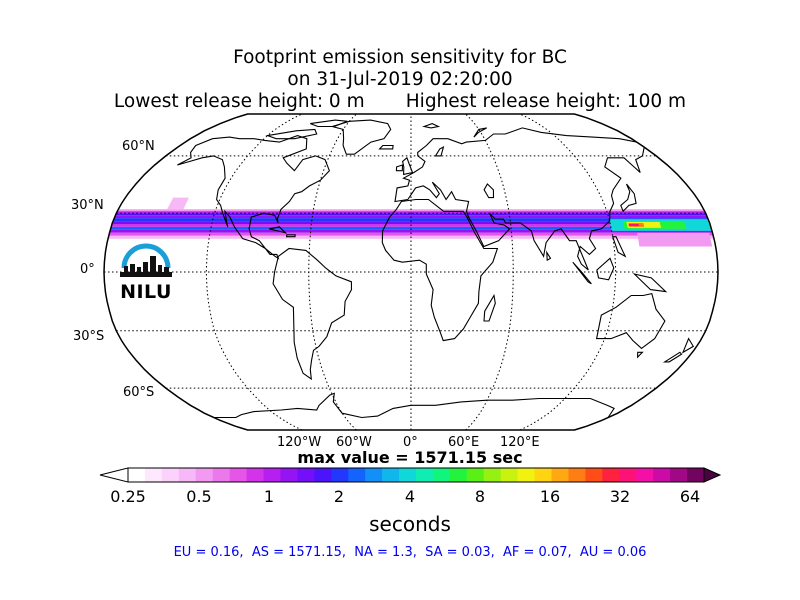 This screenshot has height=600, width=800. Describe the element at coordinates (128, 496) in the screenshot. I see `colorbar-tick: 0.25` at that location.